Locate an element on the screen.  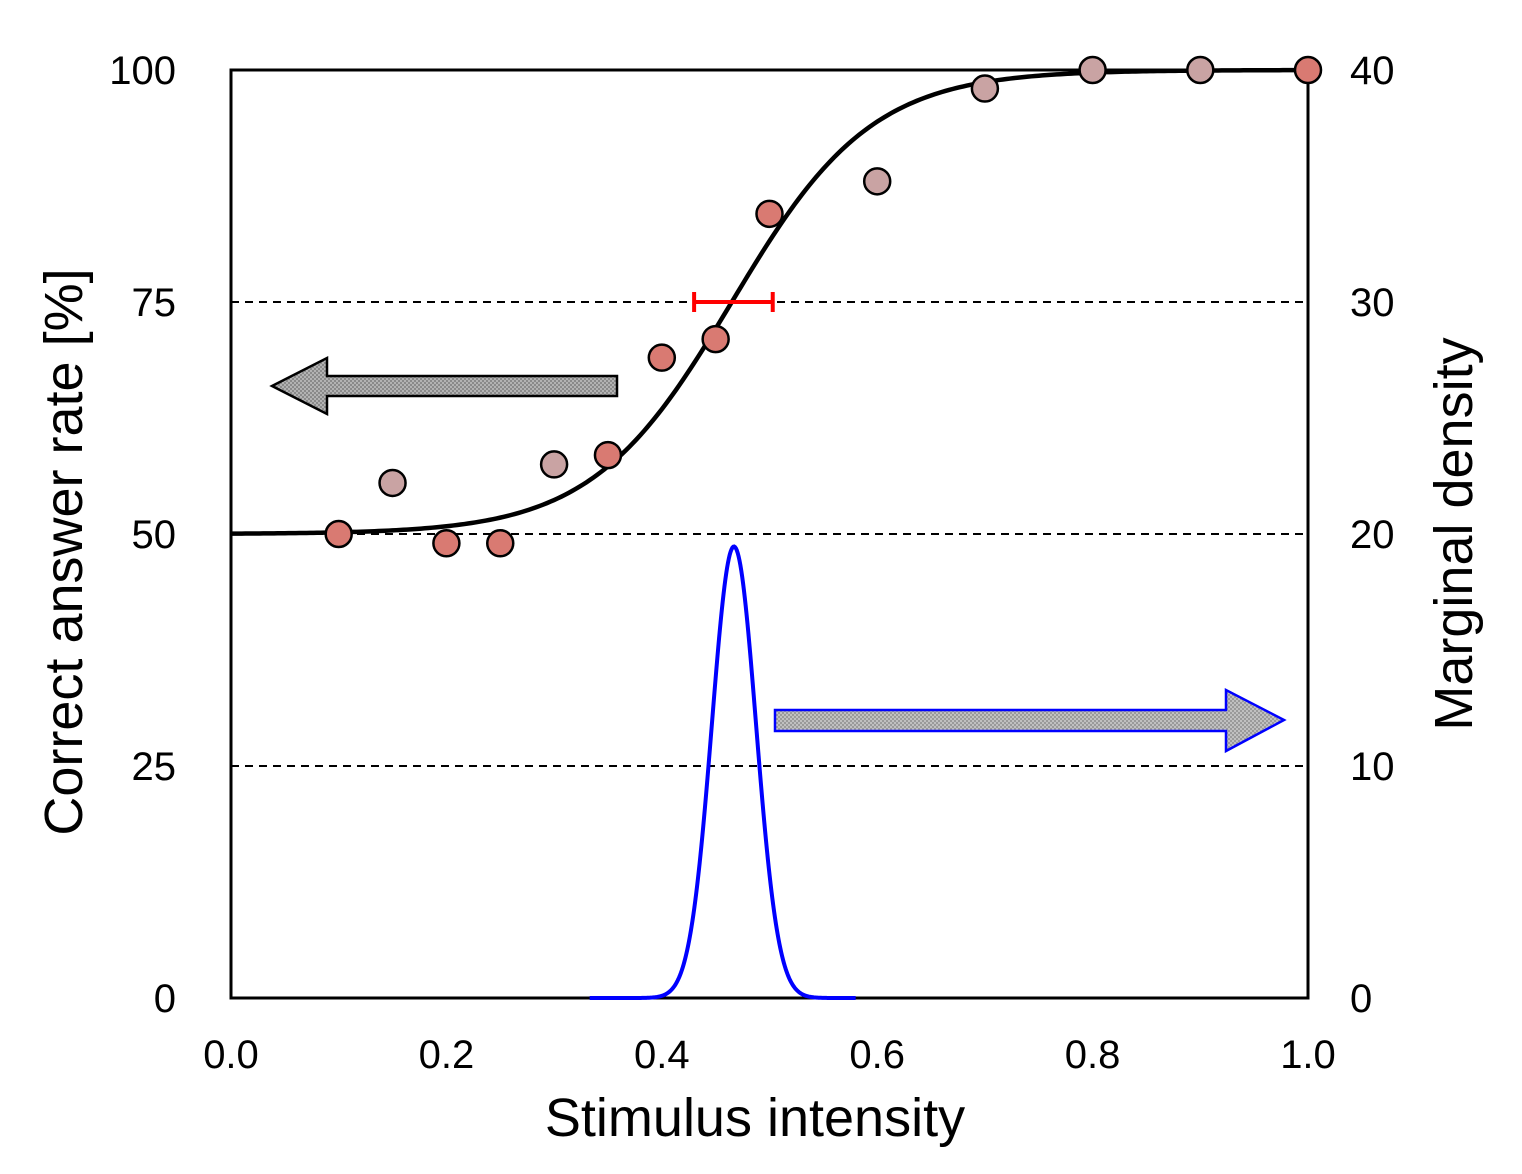
right-y-tick-label: 40 is located at coordinates (1372, 71).